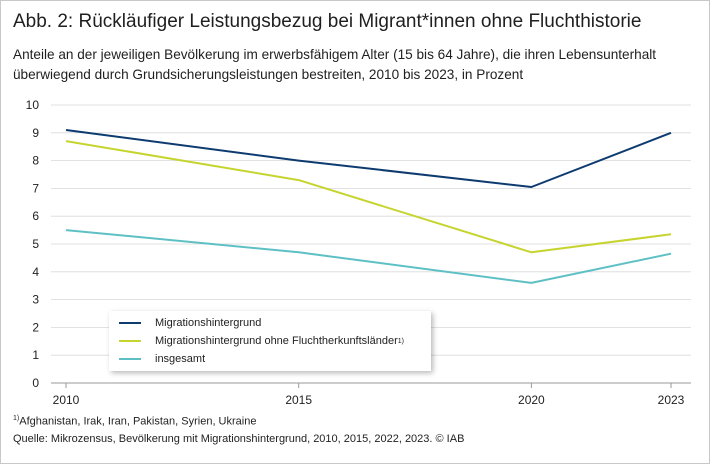 This screenshot has height=464, width=710. What do you see at coordinates (400, 341) in the screenshot?
I see `legend-superscript: 1)` at bounding box center [400, 341].